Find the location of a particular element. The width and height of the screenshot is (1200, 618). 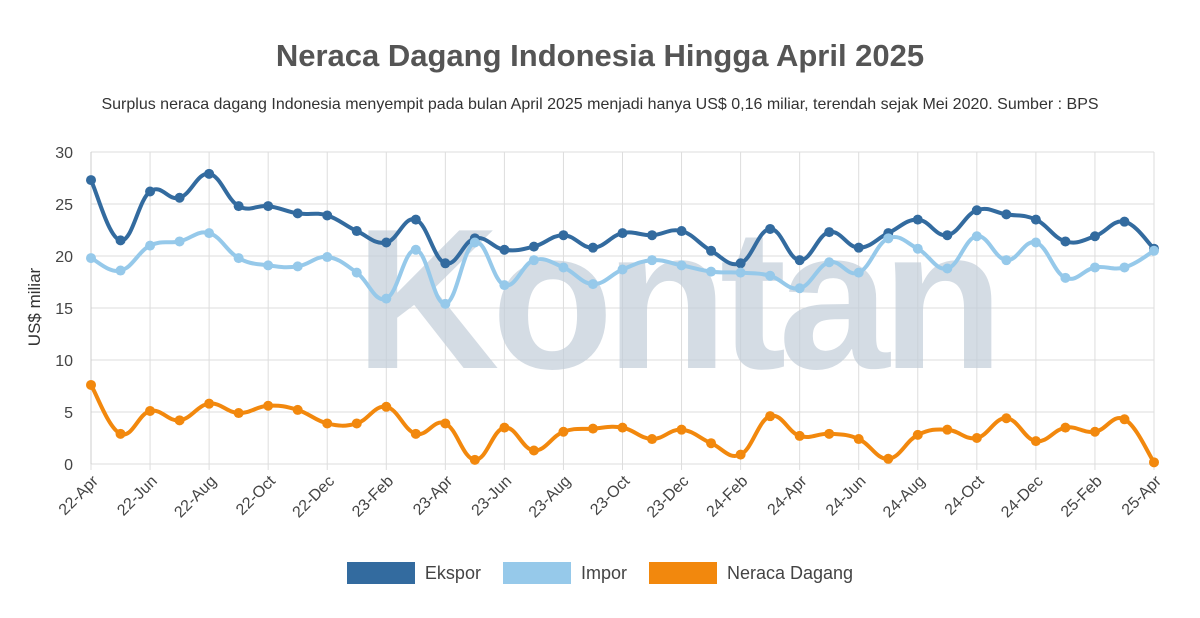

legend-item-impor: Impor is located at coordinates (564, 573).